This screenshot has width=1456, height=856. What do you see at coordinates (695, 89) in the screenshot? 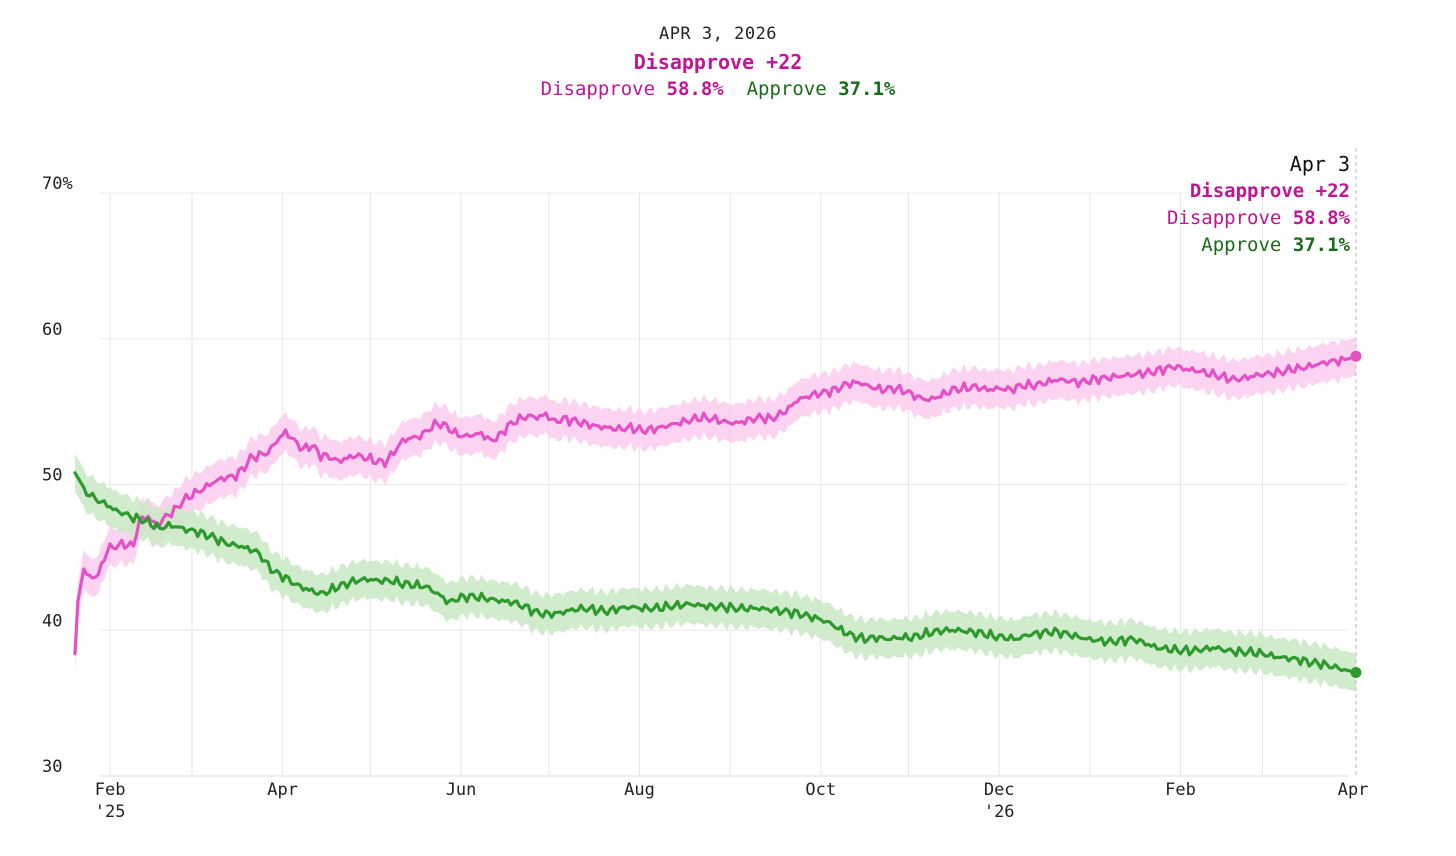
I see `header-disapprove-value: 58.8%` at bounding box center [695, 89].